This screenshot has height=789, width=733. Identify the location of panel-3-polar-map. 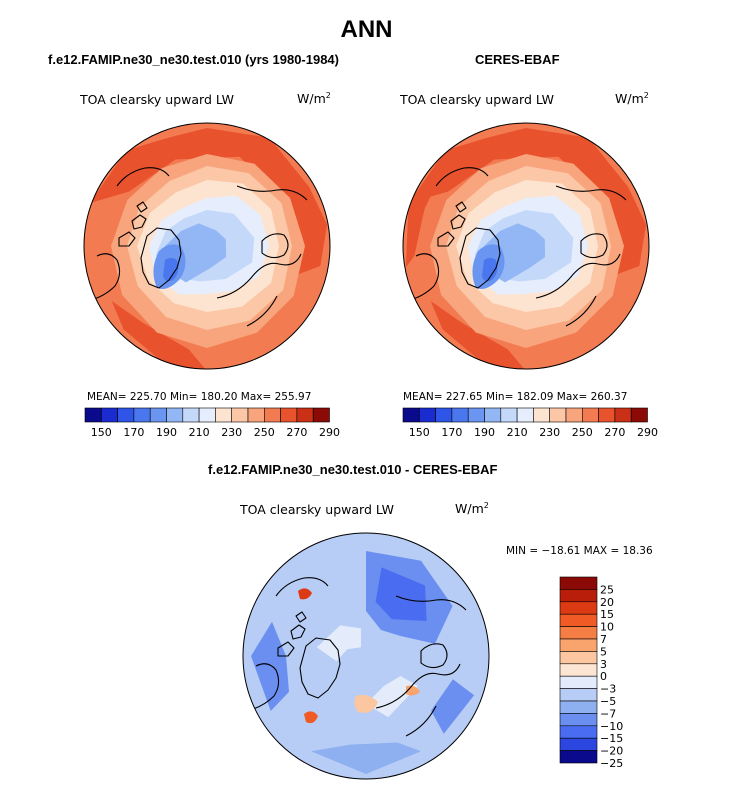
(366, 656).